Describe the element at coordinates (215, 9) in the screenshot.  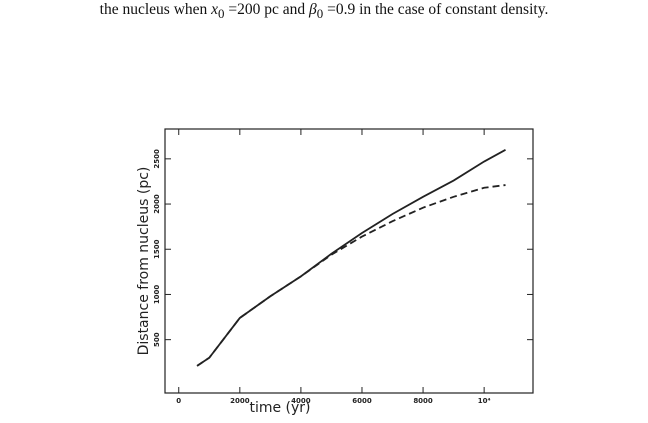
I see `caption-math: x` at that location.